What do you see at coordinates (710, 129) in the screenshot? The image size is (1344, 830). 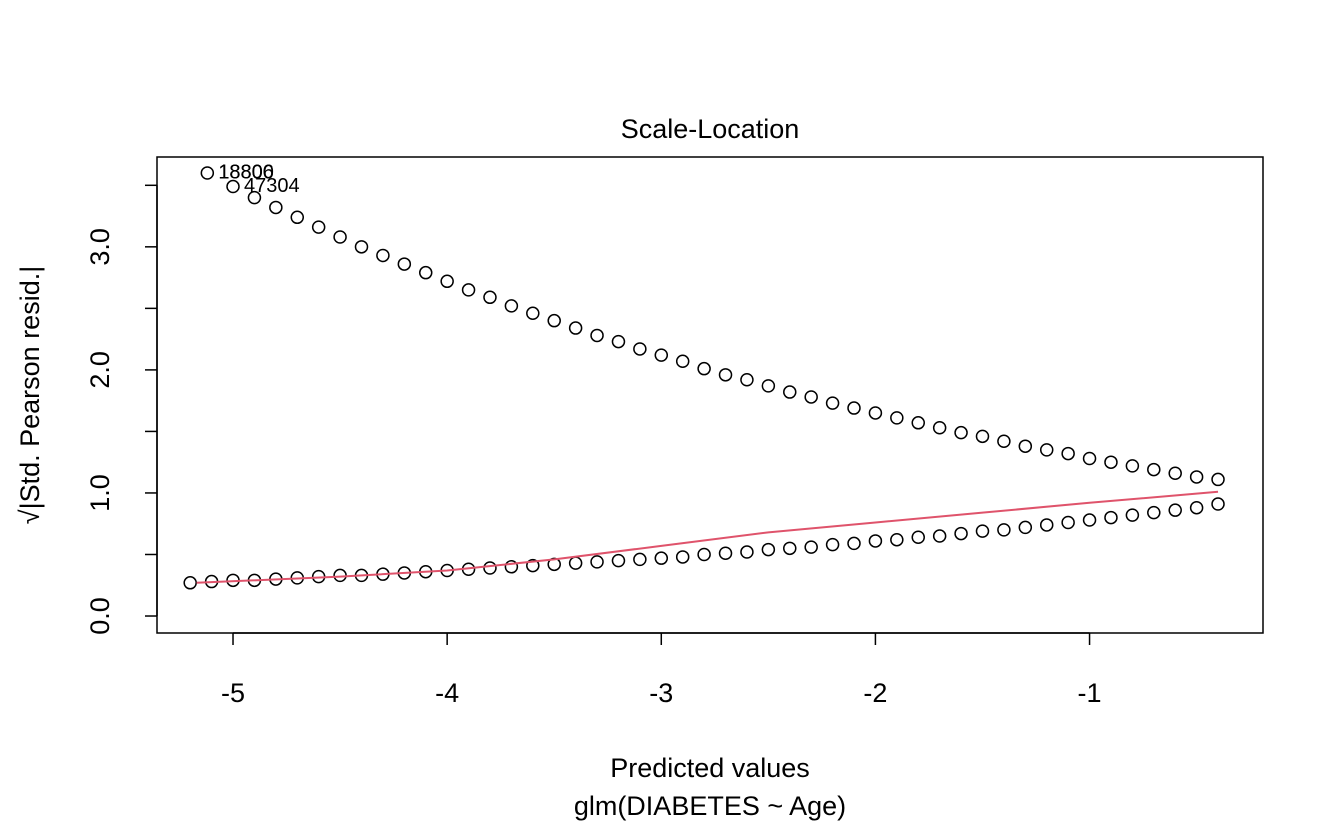 I see `chart-title: Scale-Location` at bounding box center [710, 129].